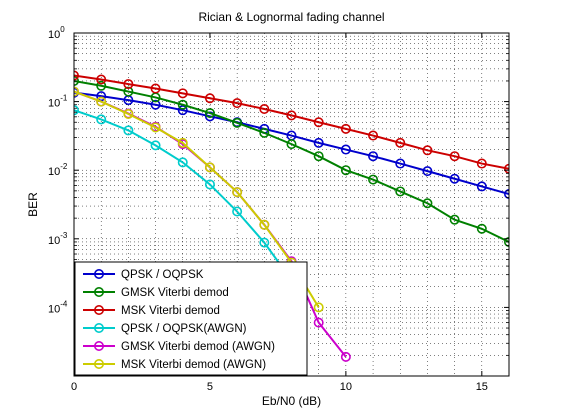  I want to click on legend-entry: MSK Viterbi demod, so click(151, 310).